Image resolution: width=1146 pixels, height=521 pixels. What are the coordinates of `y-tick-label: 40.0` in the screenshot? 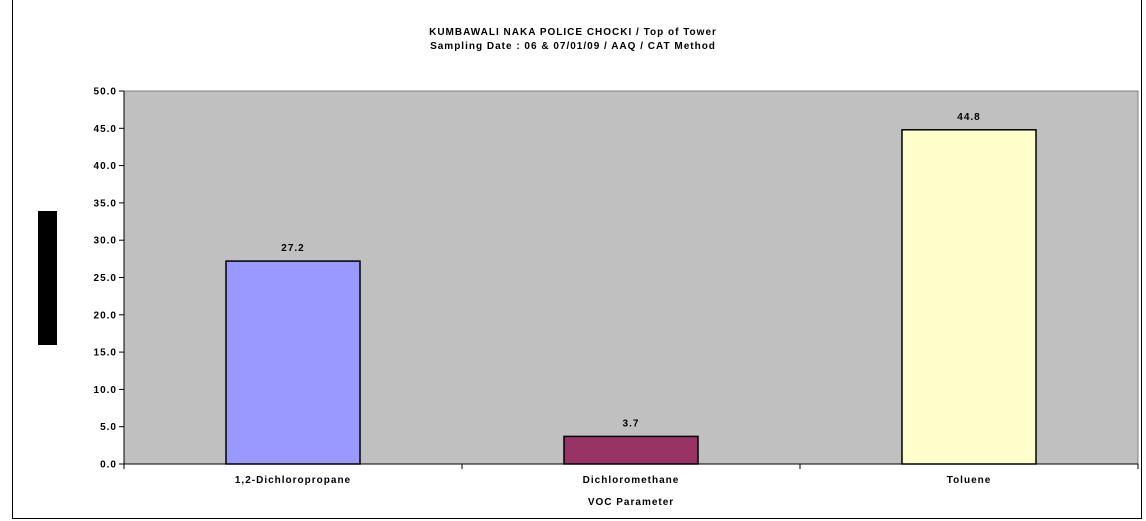 It's located at (105, 166).